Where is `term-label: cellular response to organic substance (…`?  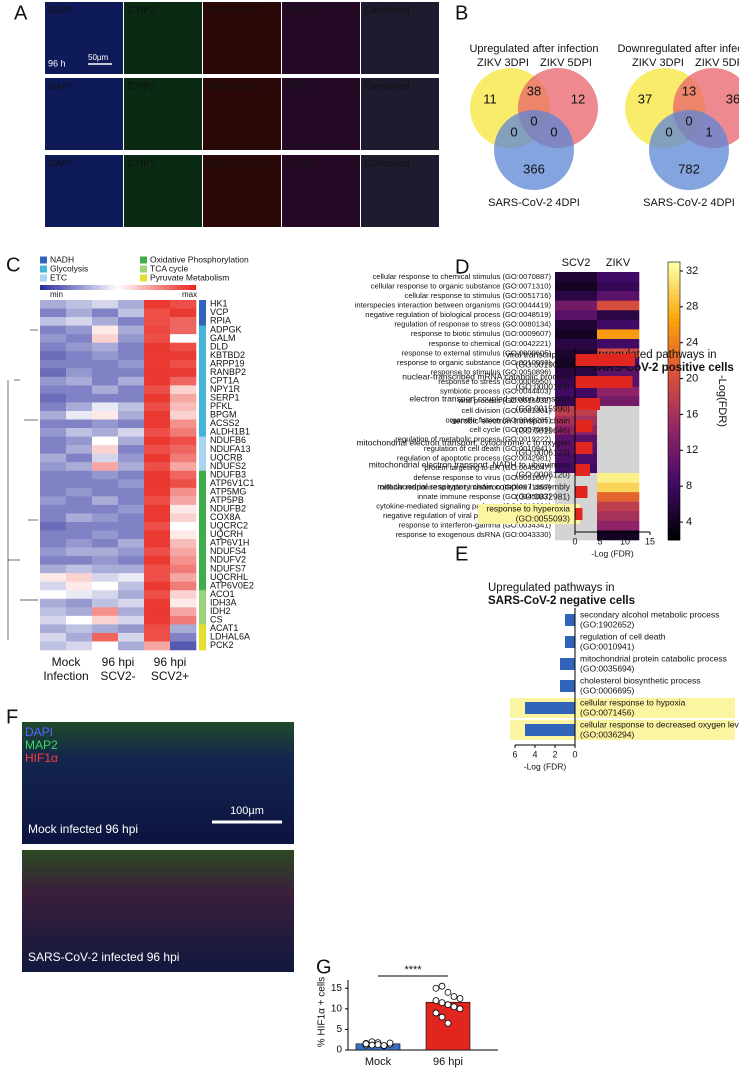 term-label: cellular response to organic substance (… is located at coordinates (461, 285).